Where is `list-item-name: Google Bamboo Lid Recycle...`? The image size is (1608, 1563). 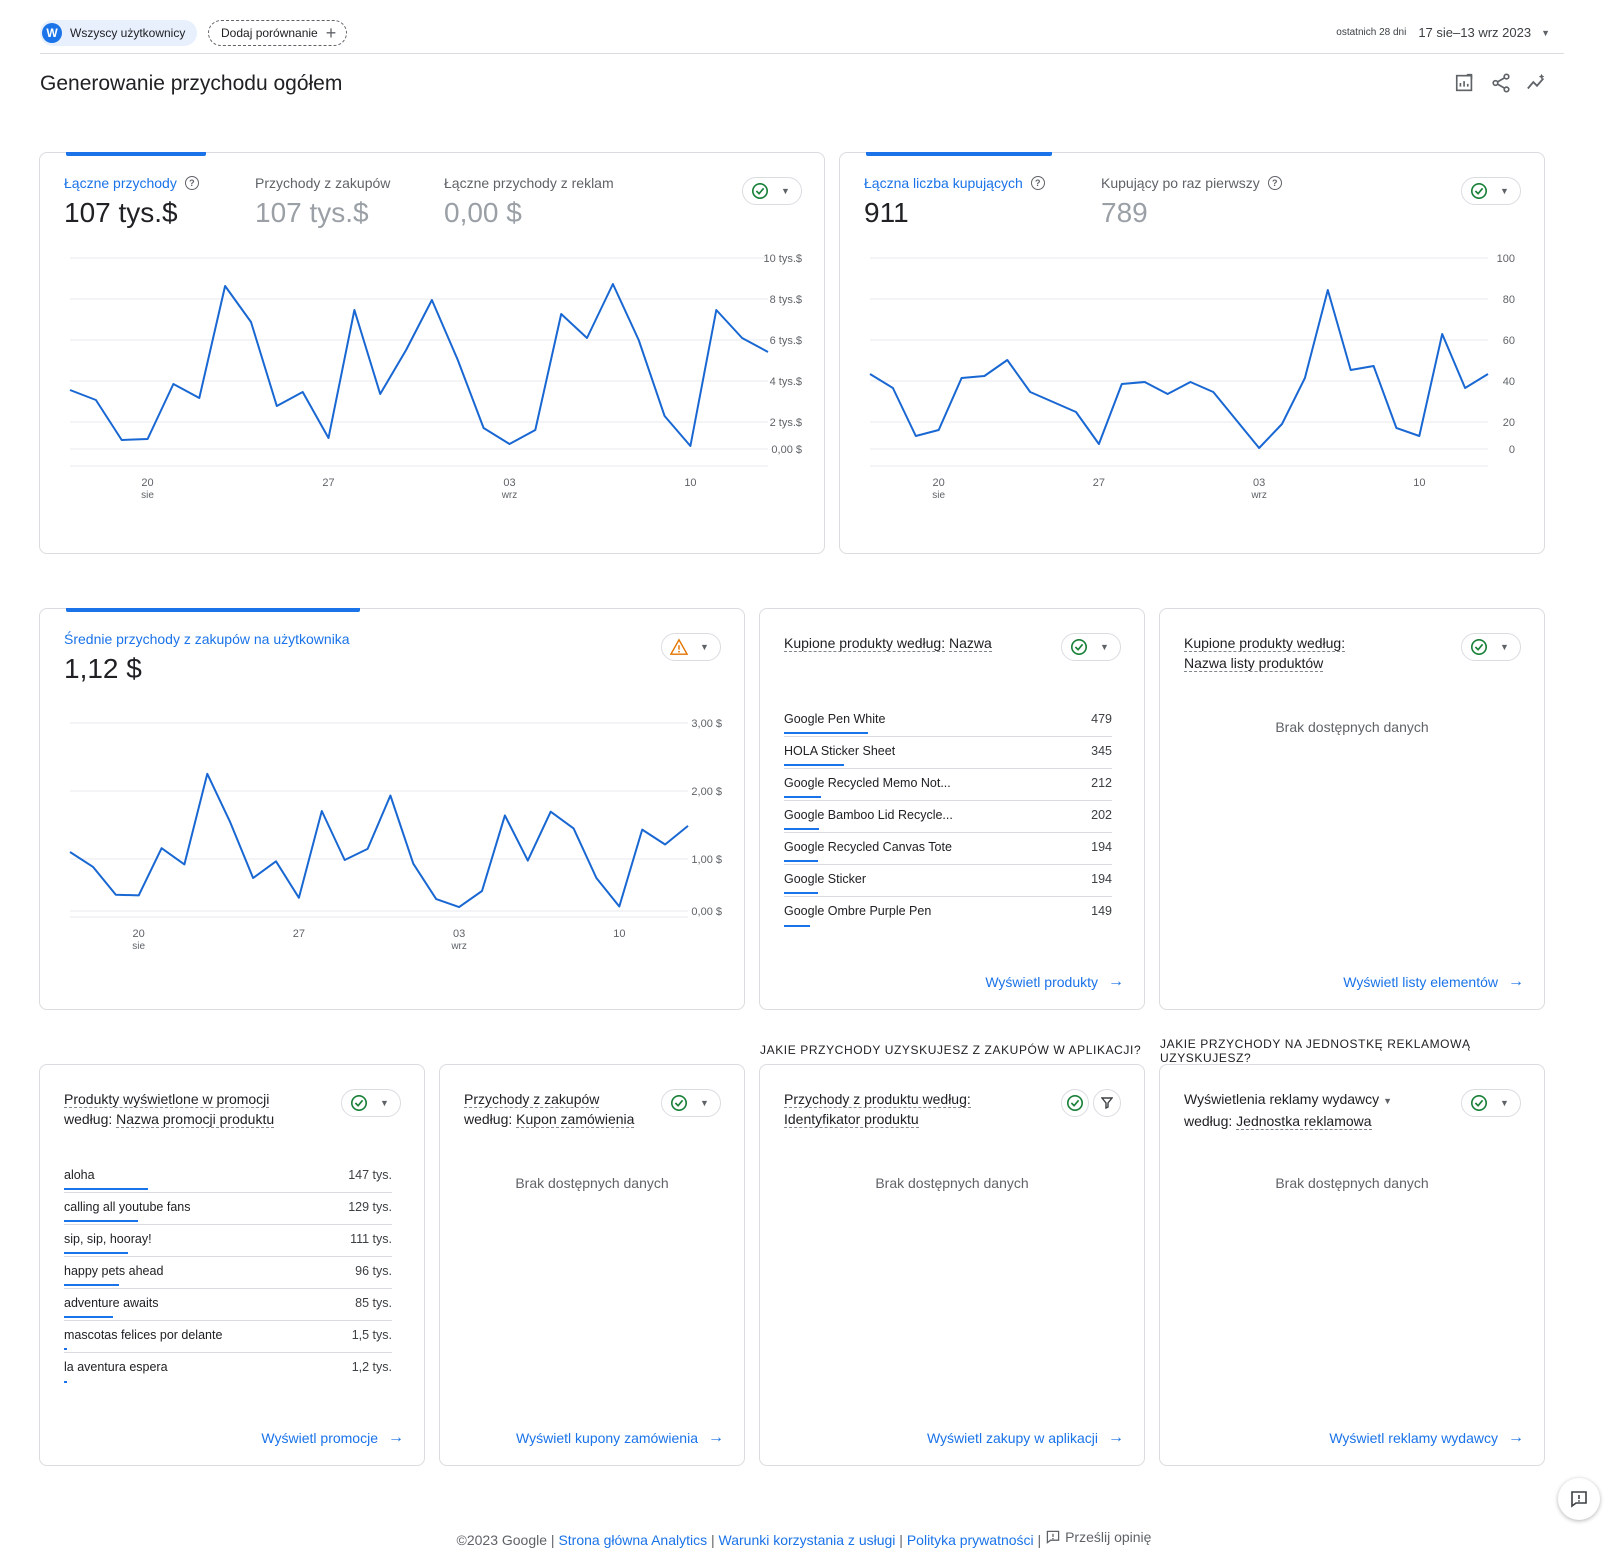
list-item-name: Google Bamboo Lid Recycle... is located at coordinates (868, 815).